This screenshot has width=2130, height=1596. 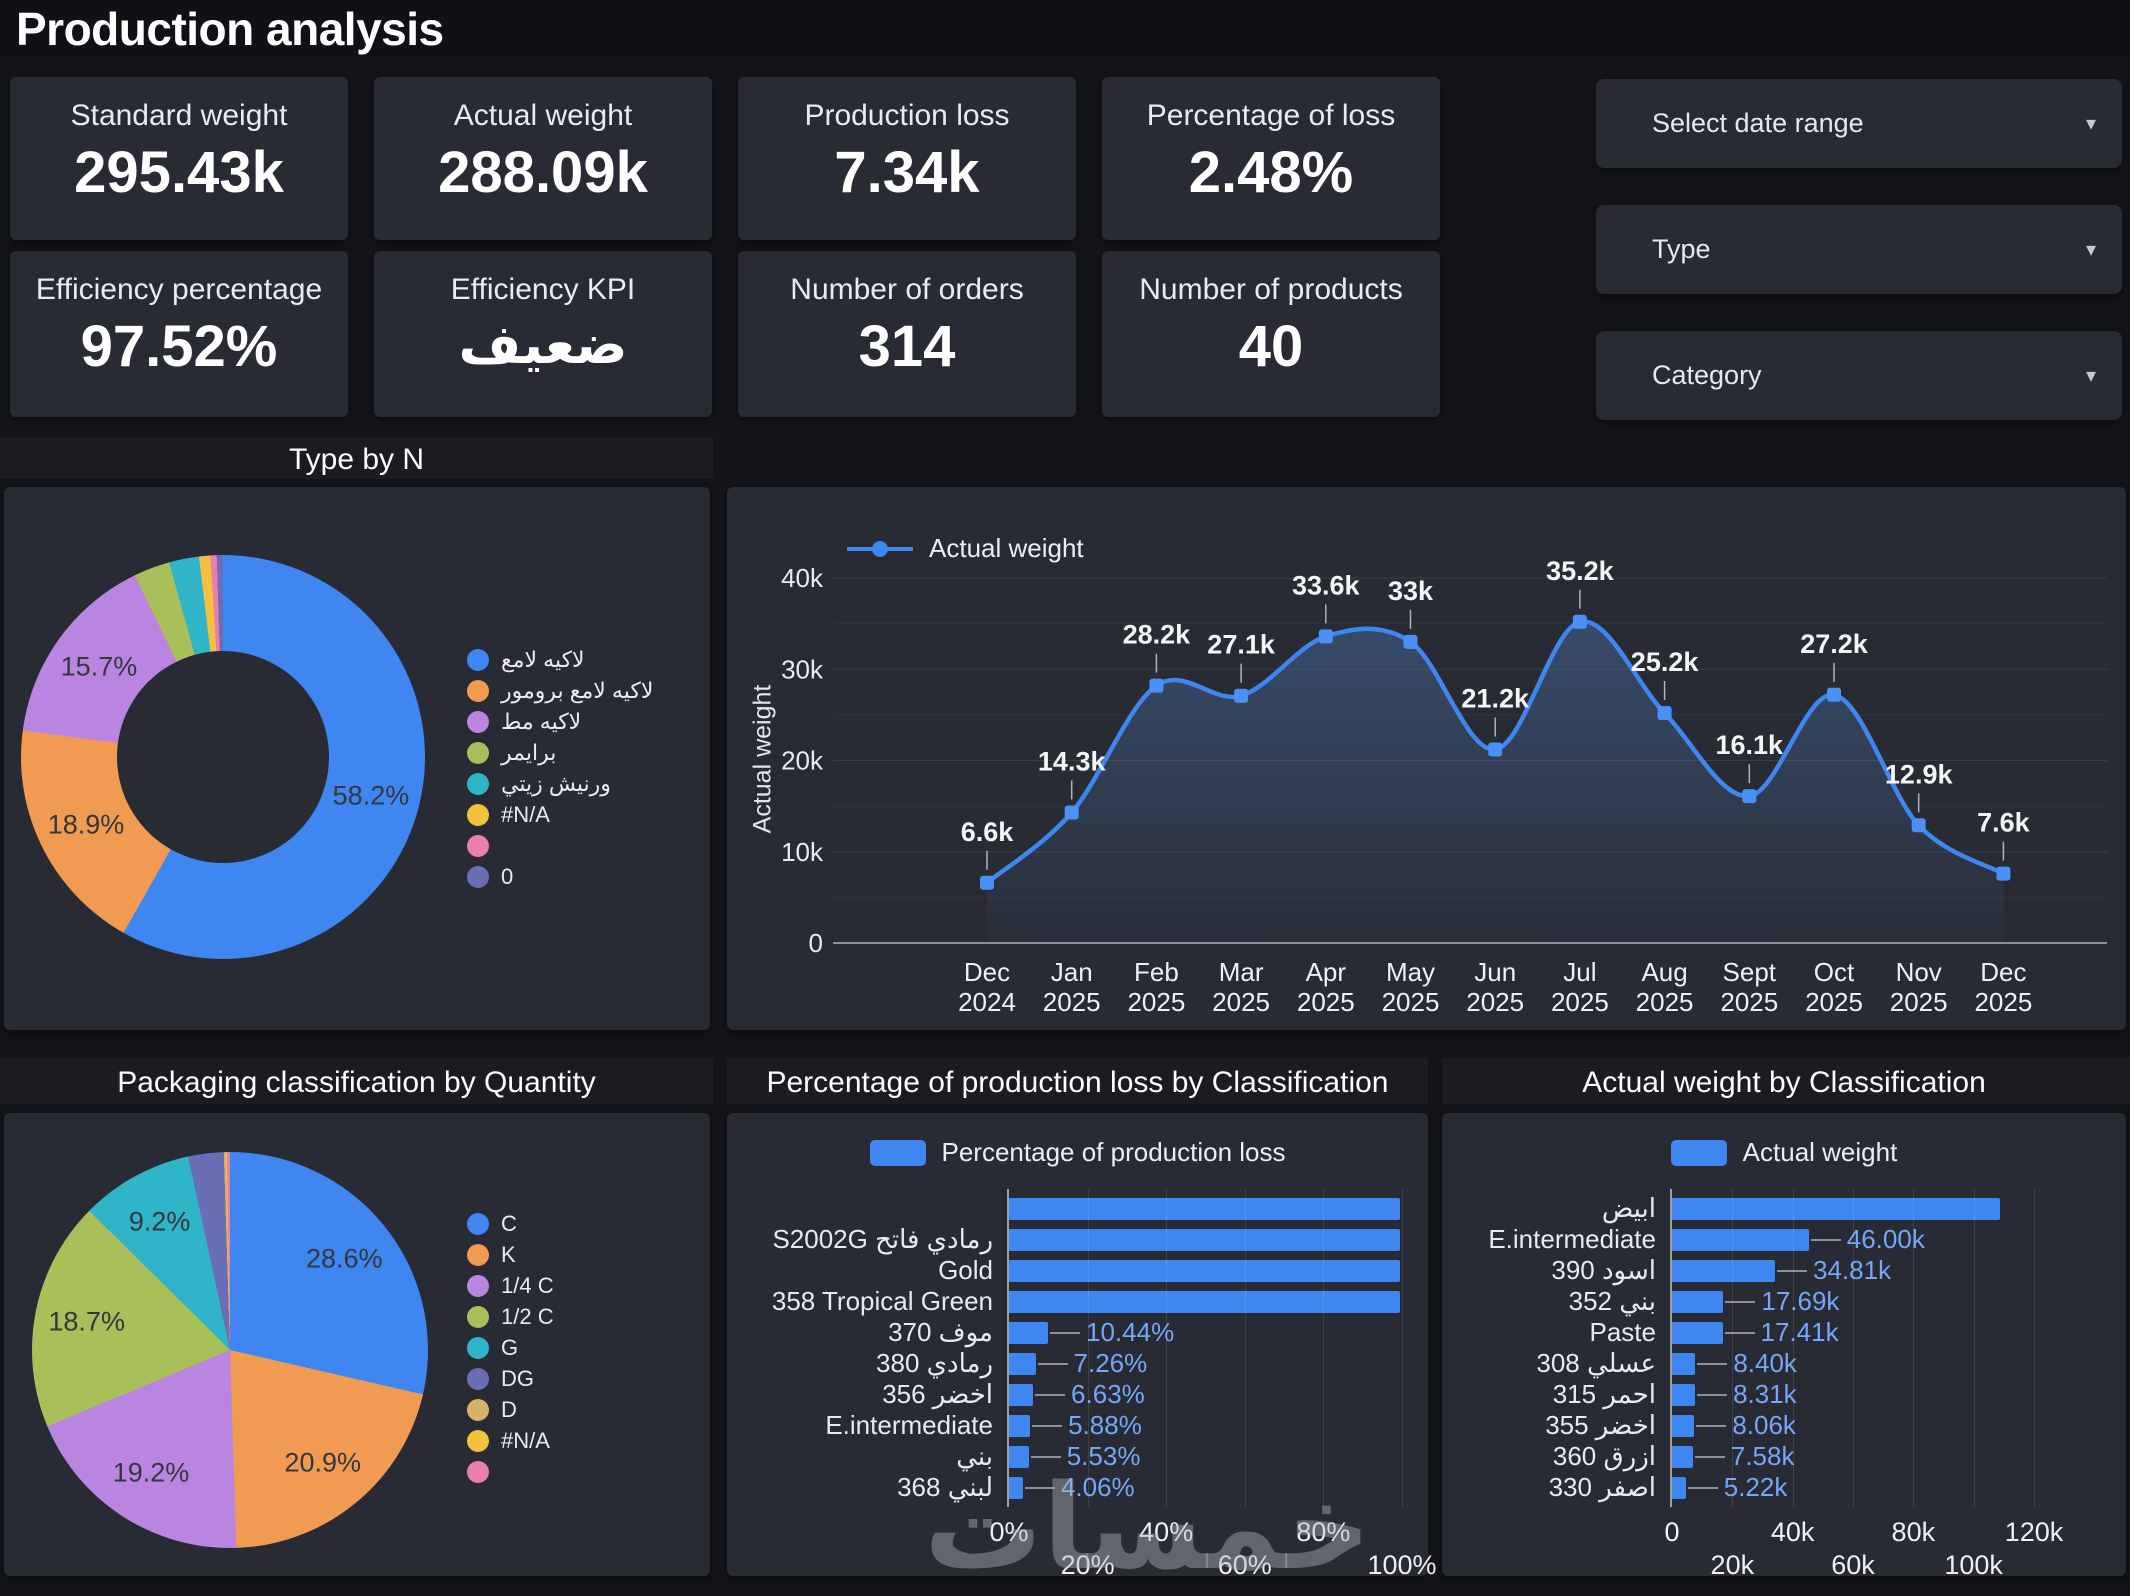 What do you see at coordinates (1784, 1425) in the screenshot?
I see `bar-row: اخضر 355 8.06k` at bounding box center [1784, 1425].